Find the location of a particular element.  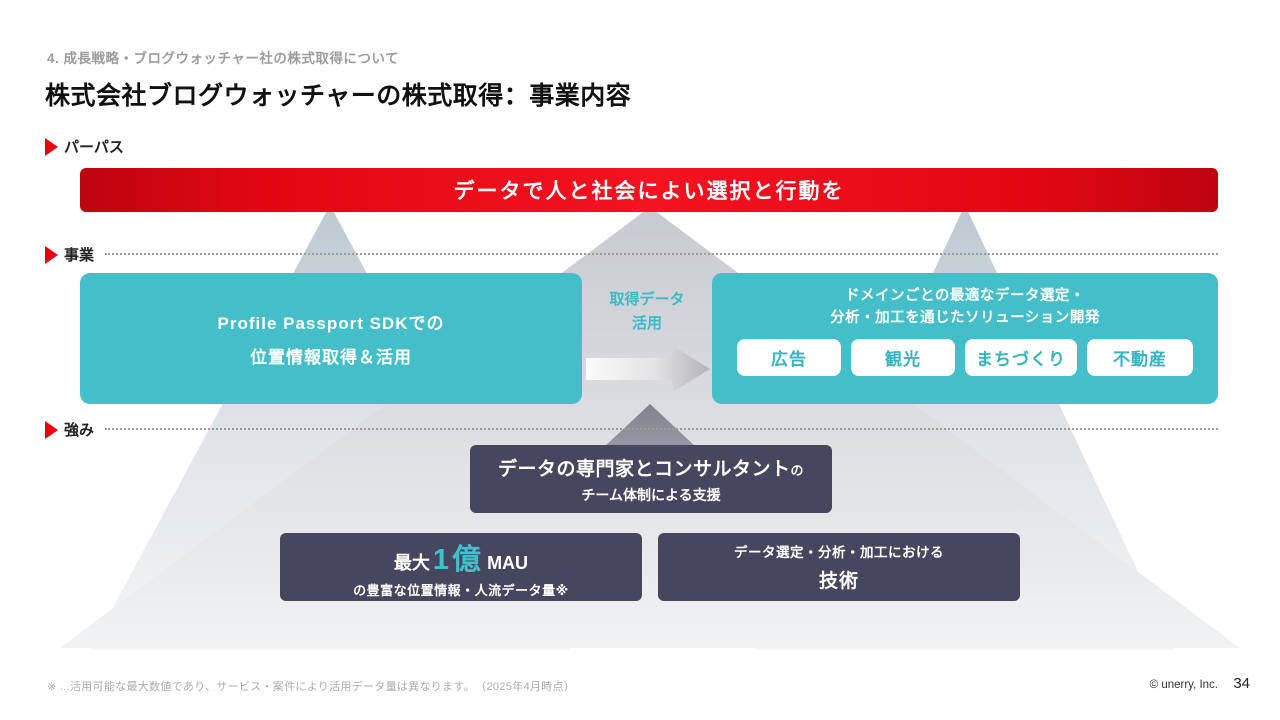

consultant-line1: データの専門家とコンサルタントの is located at coordinates (651, 469).